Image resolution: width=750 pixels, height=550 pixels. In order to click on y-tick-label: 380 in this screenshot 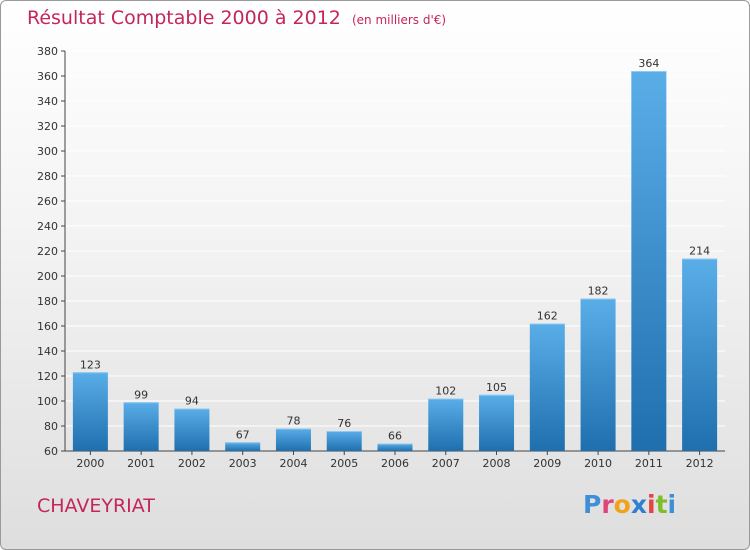, I will do `click(47, 51)`.